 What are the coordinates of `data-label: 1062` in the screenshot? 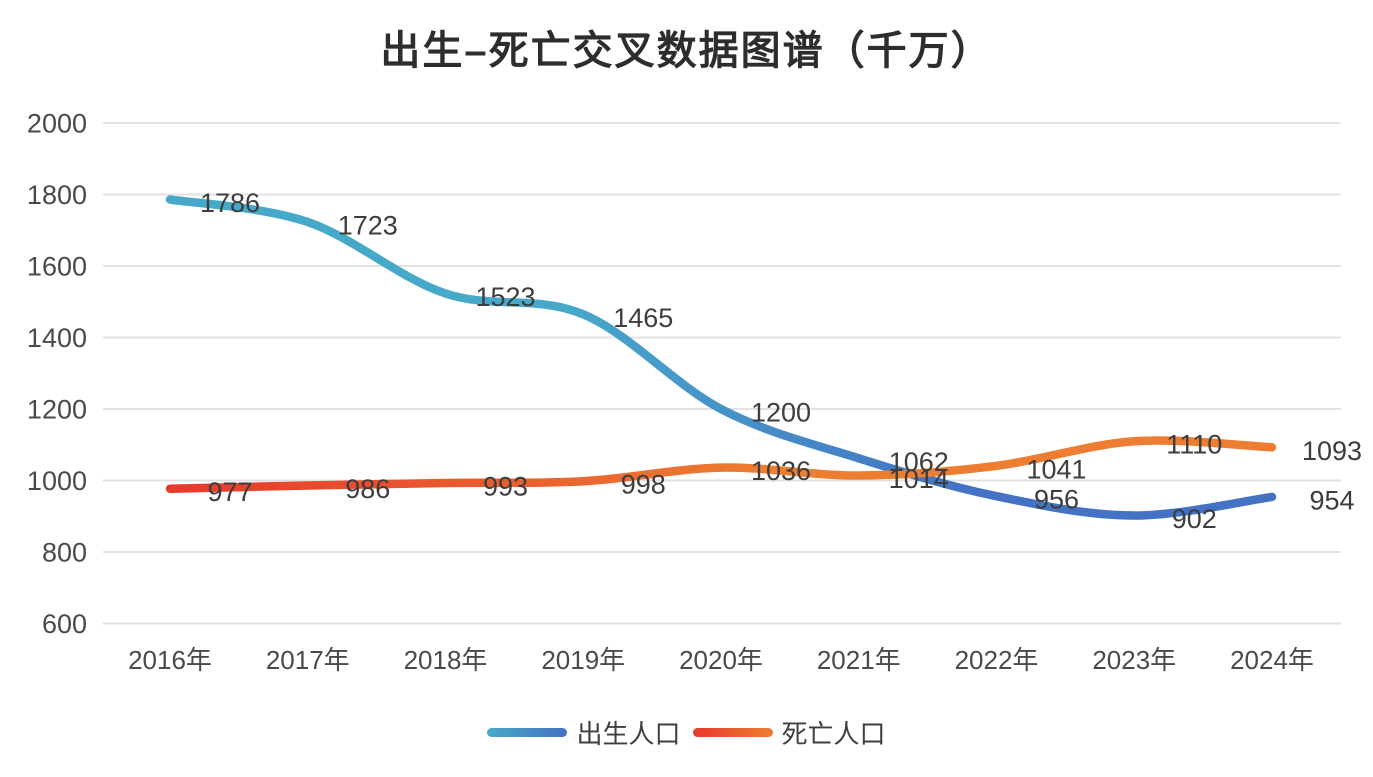 It's located at (919, 462).